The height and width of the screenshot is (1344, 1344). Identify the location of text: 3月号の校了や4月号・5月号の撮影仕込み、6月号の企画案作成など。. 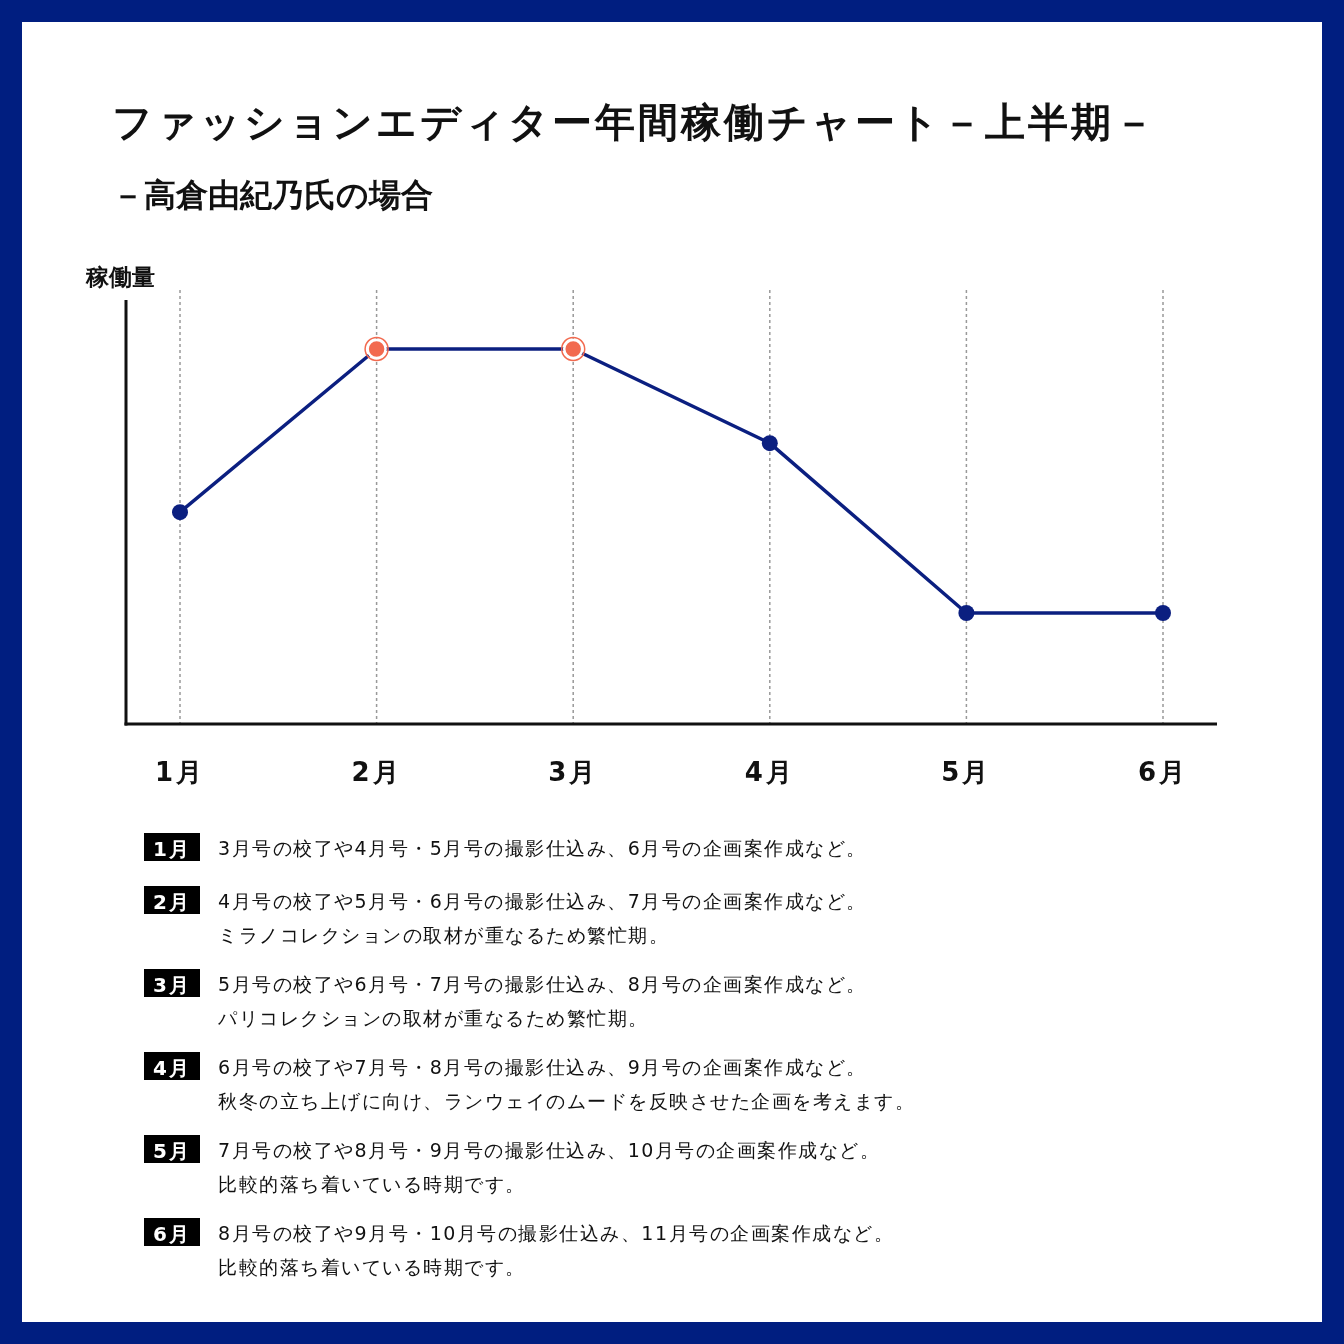
(542, 848).